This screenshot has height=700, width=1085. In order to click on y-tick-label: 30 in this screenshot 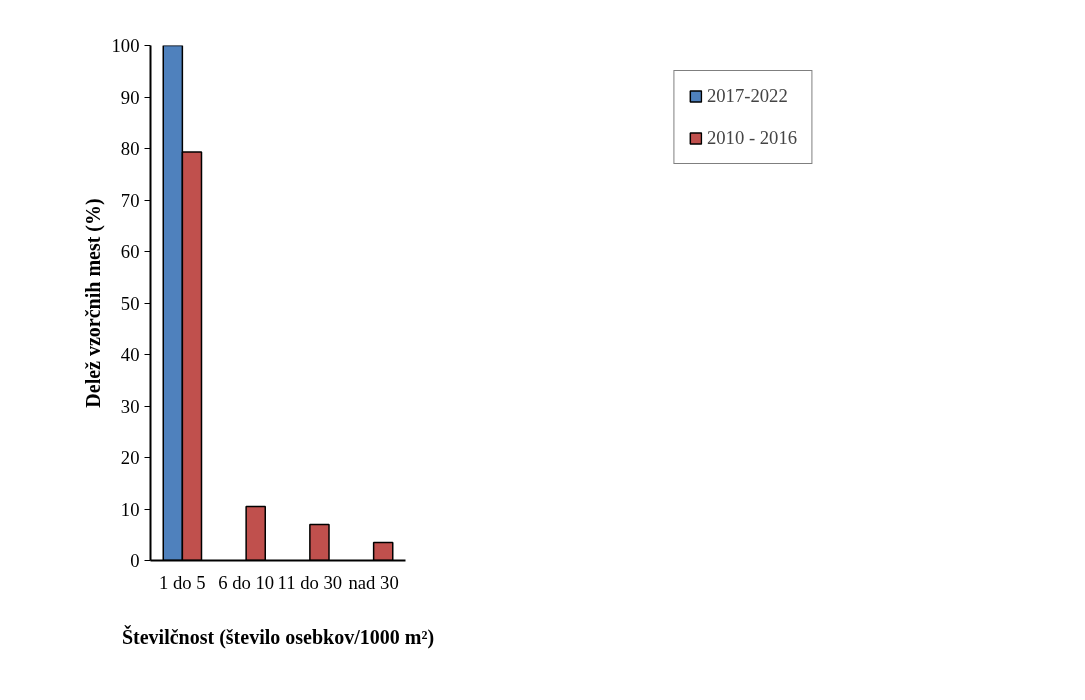, I will do `click(130, 406)`.